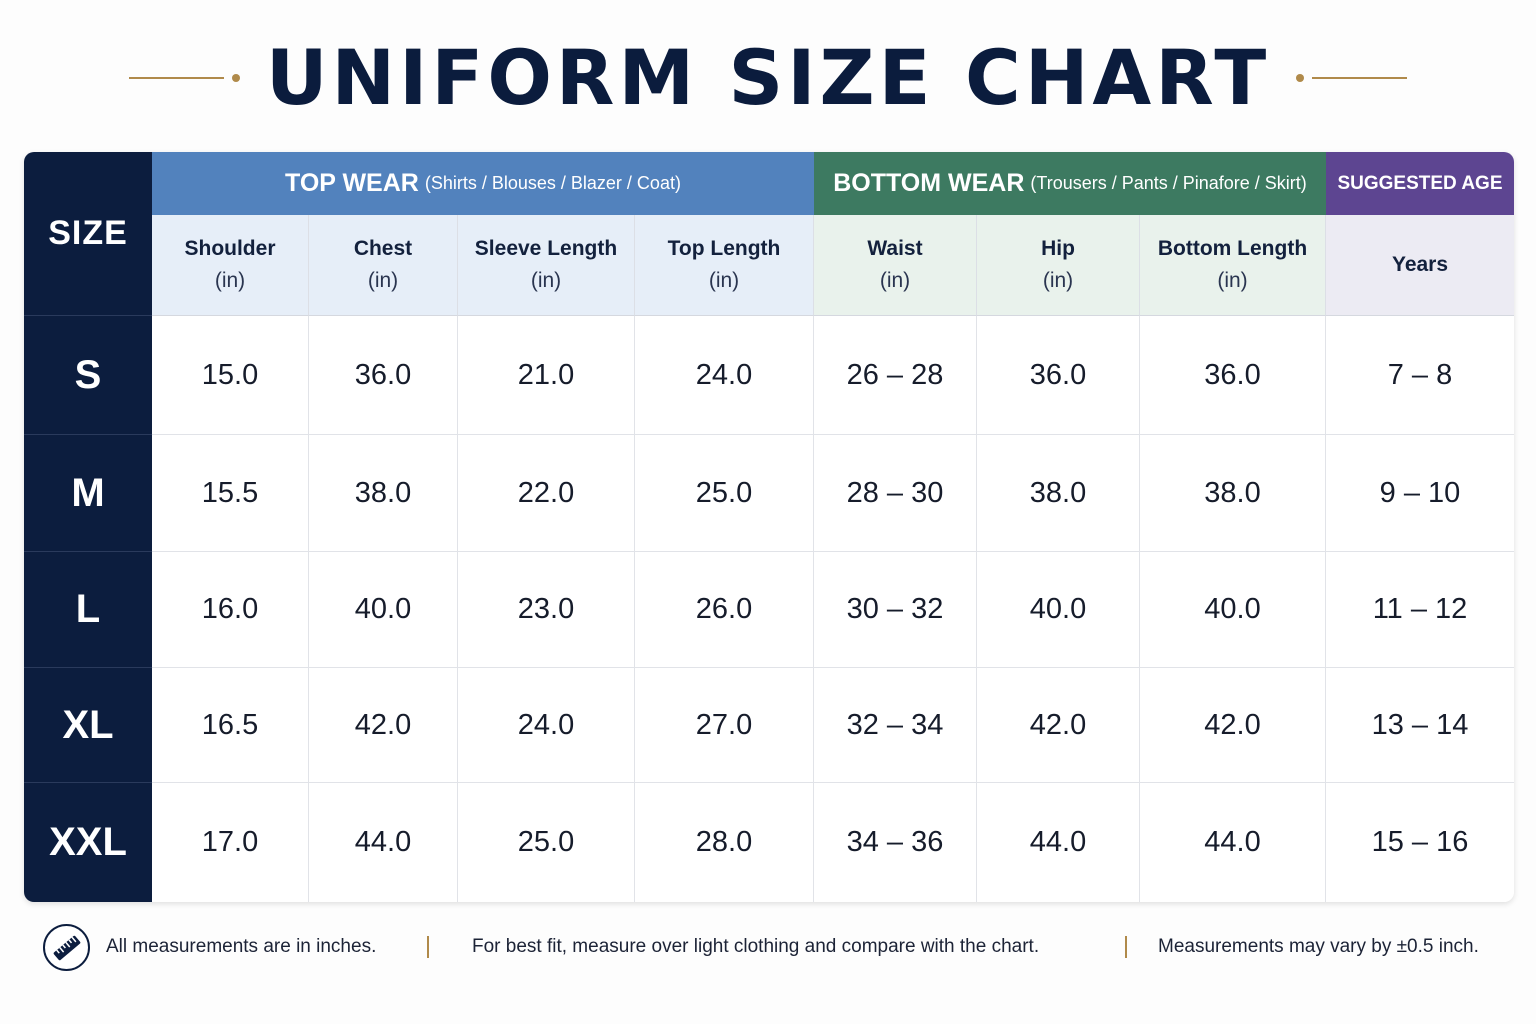 The height and width of the screenshot is (1024, 1536). What do you see at coordinates (1058, 725) in the screenshot?
I see `cell-hip: 42.0` at bounding box center [1058, 725].